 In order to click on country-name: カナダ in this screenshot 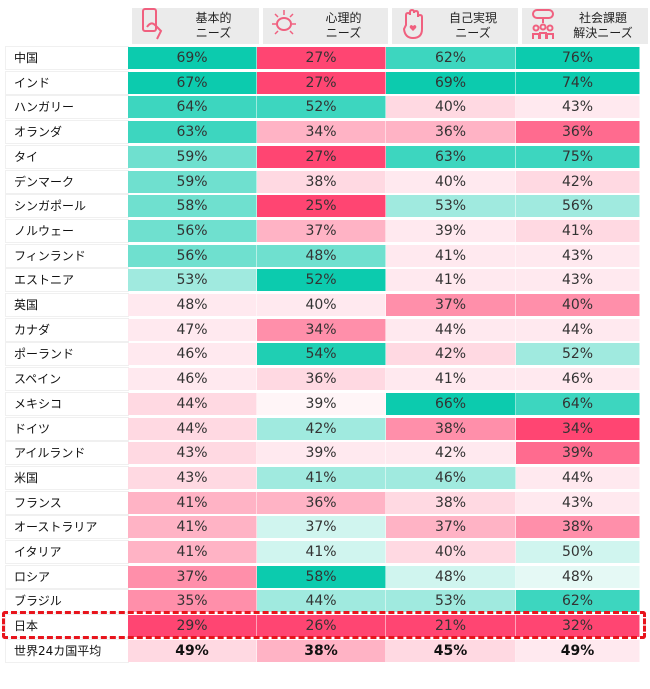, I will do `click(67, 329)`.